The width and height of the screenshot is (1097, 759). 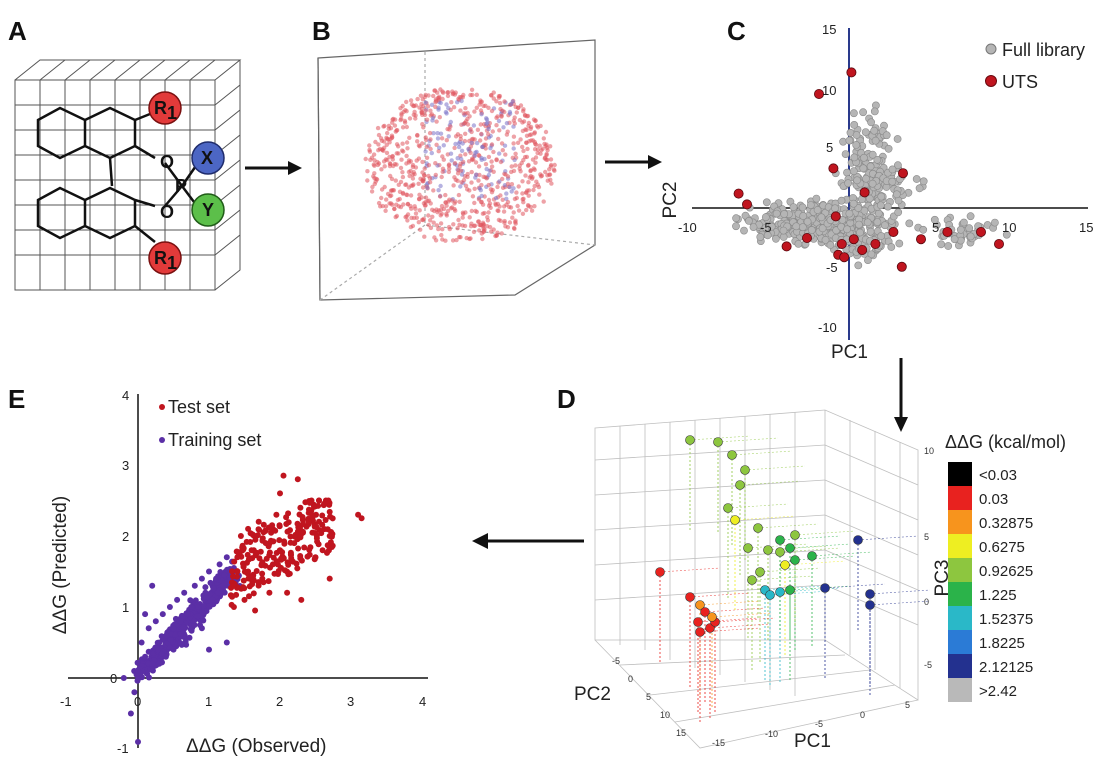 I want to click on e-ylabel: ΔΔG (Predicted), so click(x=60, y=565).